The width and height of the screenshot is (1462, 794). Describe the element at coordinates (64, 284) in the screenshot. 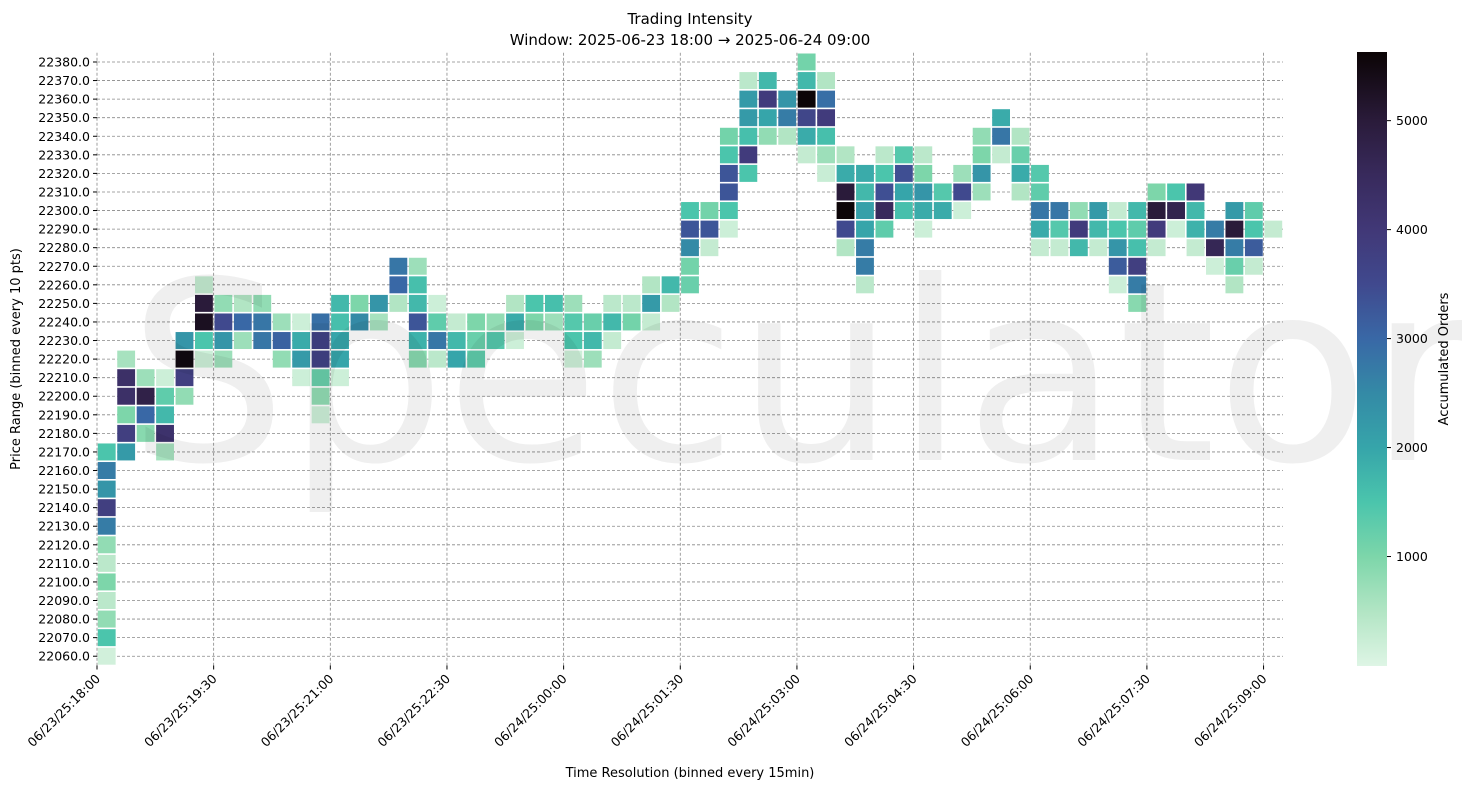

I see `y-tick-label: 22260.0` at that location.